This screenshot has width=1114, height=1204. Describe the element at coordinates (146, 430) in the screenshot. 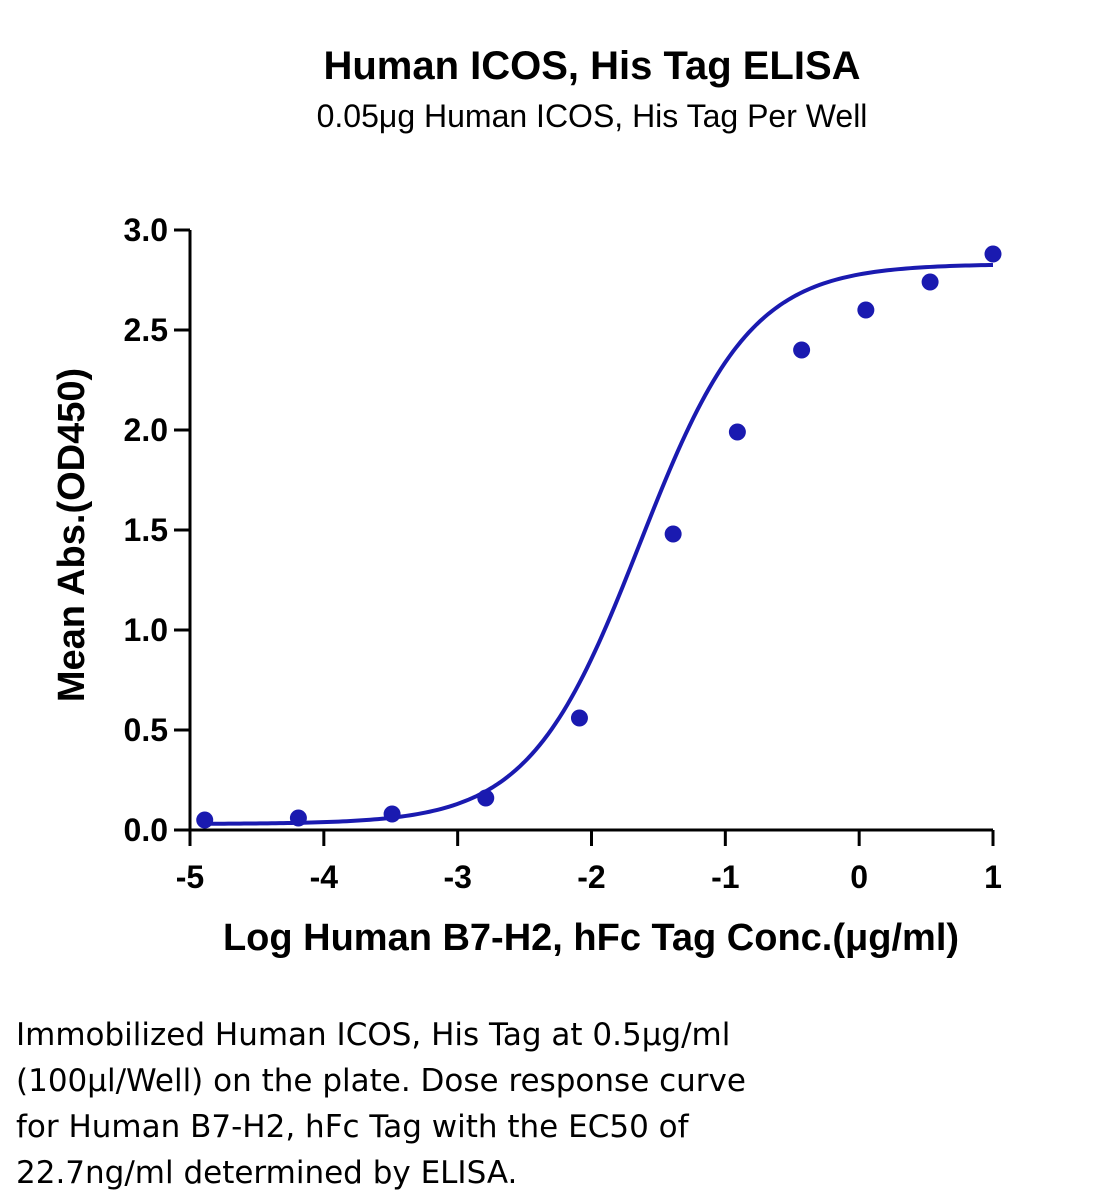

I see `y-tick-label: 2.0` at that location.